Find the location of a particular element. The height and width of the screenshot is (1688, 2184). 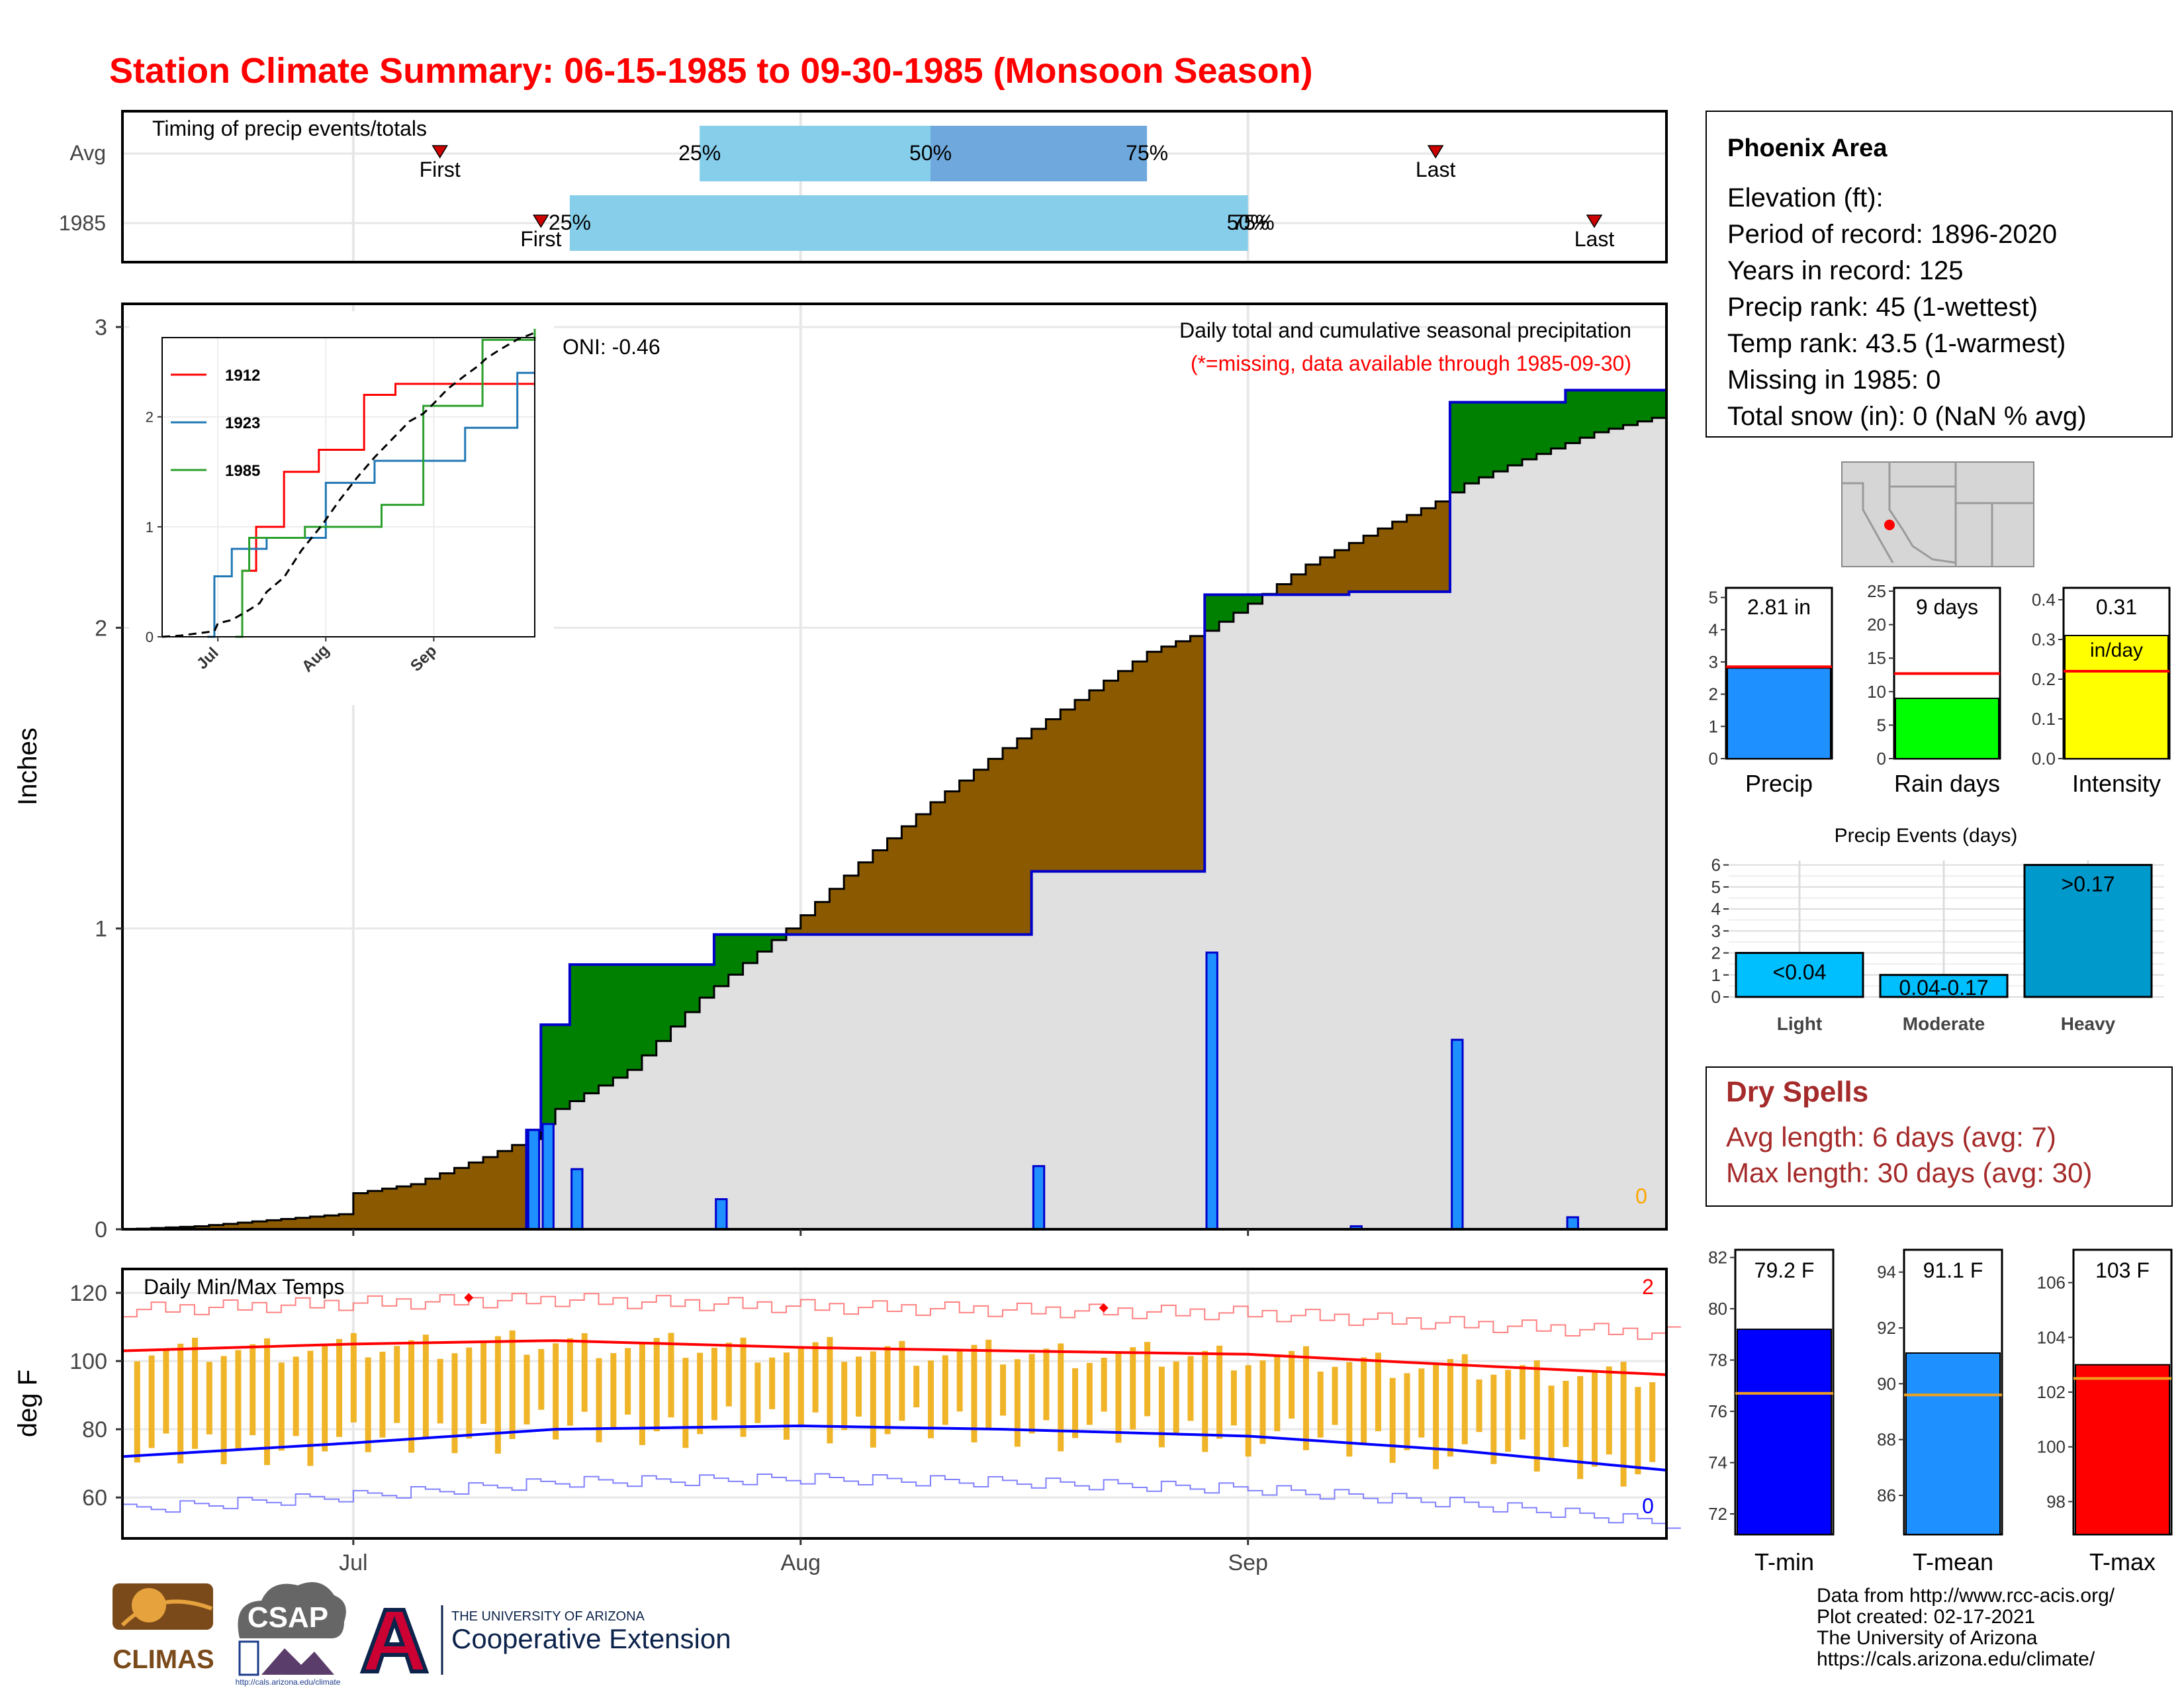

temp-summary-label: T-min is located at coordinates (1784, 1561).